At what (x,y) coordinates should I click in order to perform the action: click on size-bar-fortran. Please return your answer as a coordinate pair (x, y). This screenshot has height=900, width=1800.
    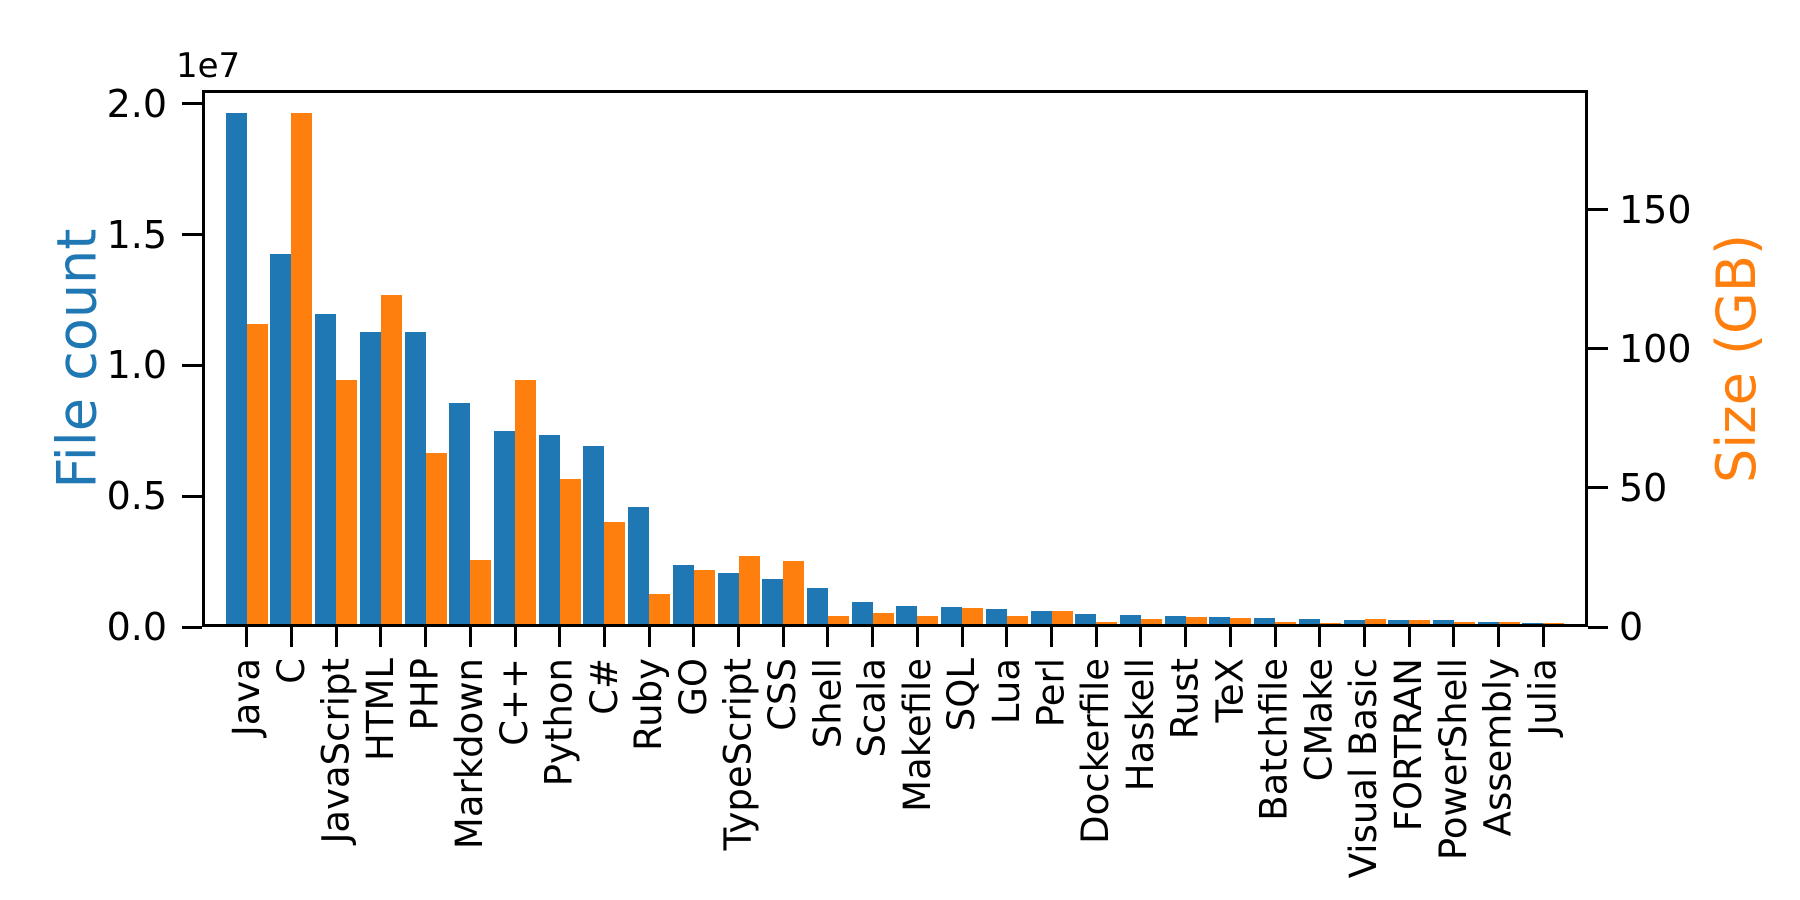
    Looking at the image, I should click on (1420, 621).